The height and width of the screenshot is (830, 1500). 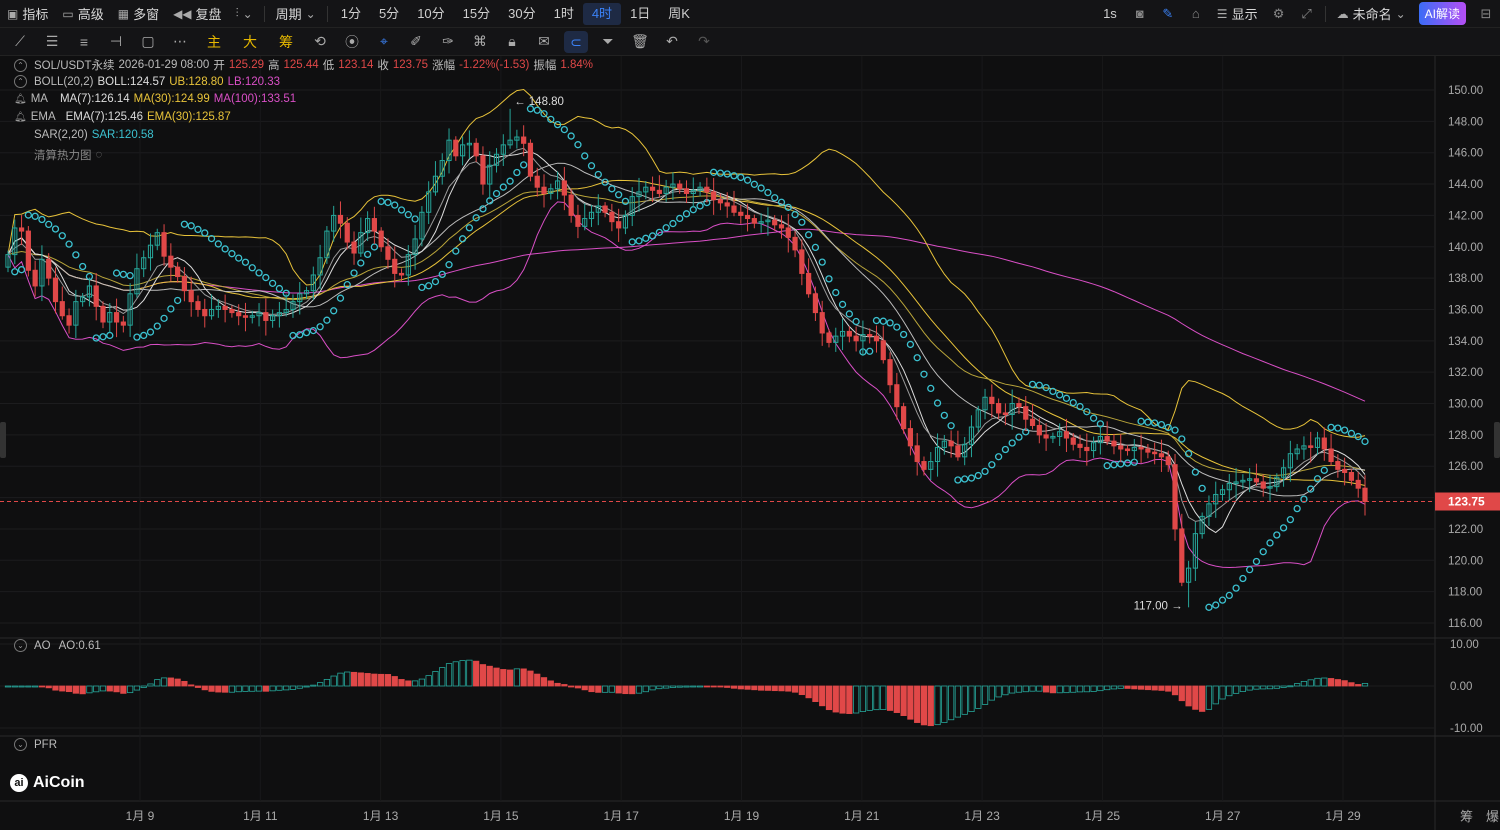 What do you see at coordinates (58, 155) in the screenshot?
I see `heatmap-legend: 清算热力图 ◌` at bounding box center [58, 155].